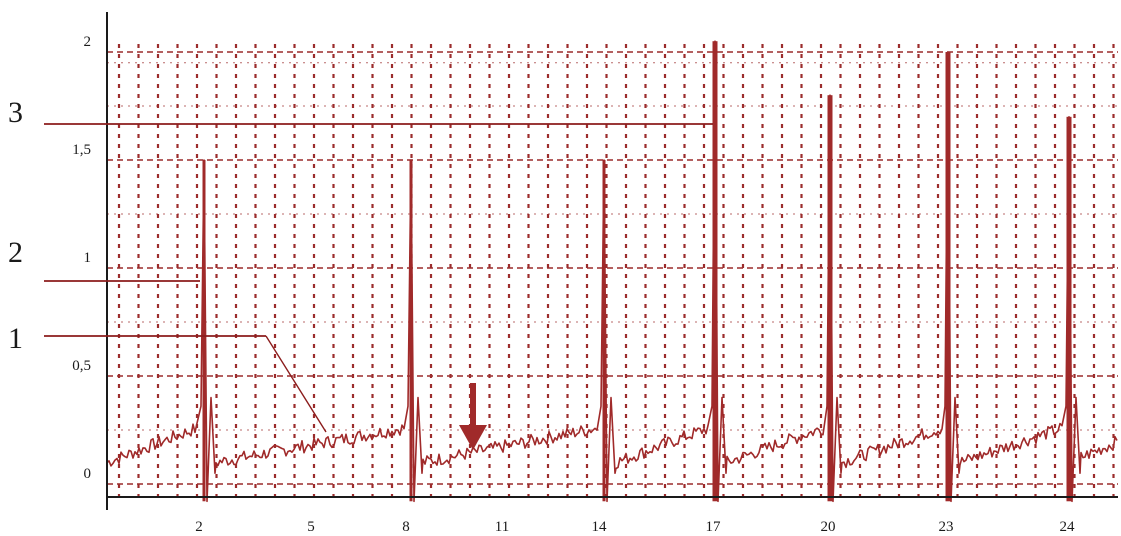 This screenshot has height=536, width=1121. Describe the element at coordinates (311, 527) in the screenshot. I see `x-tick-label-1: 5` at that location.